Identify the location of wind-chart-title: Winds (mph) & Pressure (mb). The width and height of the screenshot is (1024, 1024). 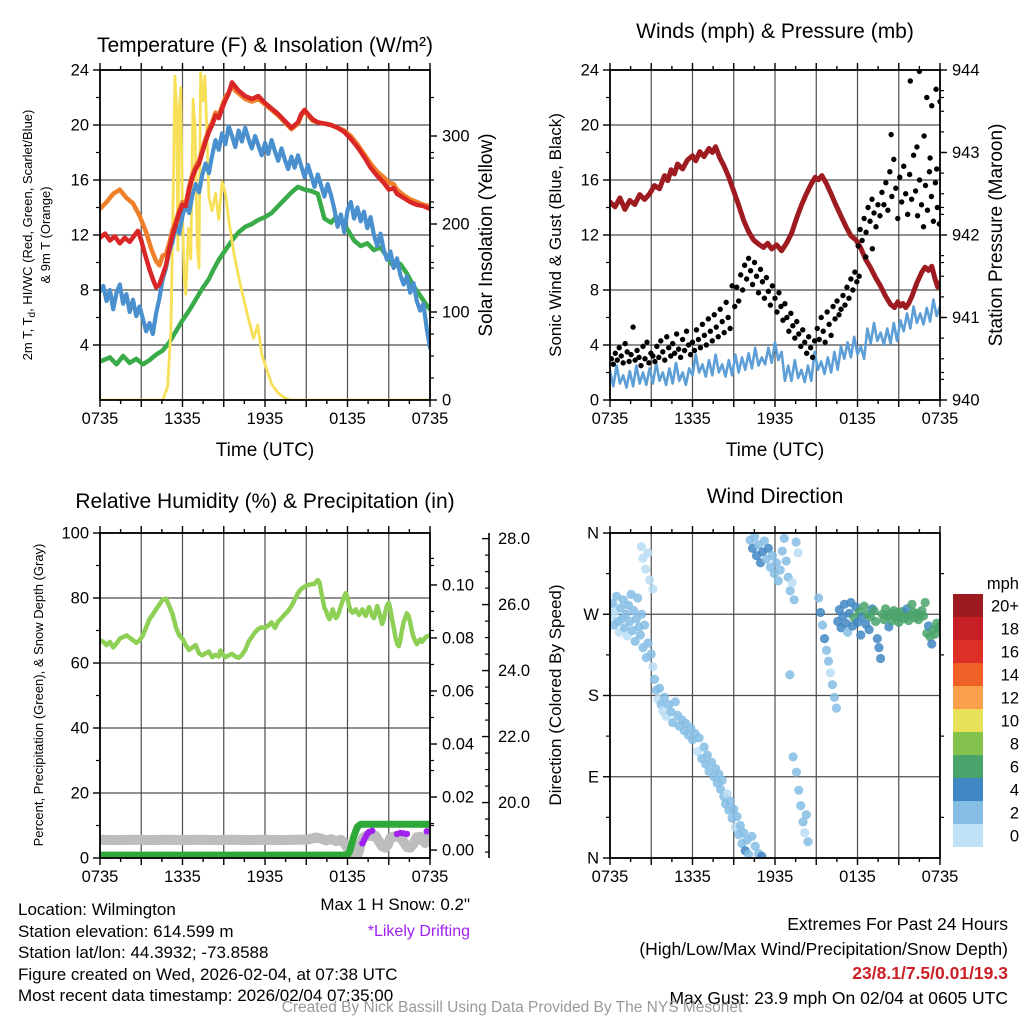
(775, 31).